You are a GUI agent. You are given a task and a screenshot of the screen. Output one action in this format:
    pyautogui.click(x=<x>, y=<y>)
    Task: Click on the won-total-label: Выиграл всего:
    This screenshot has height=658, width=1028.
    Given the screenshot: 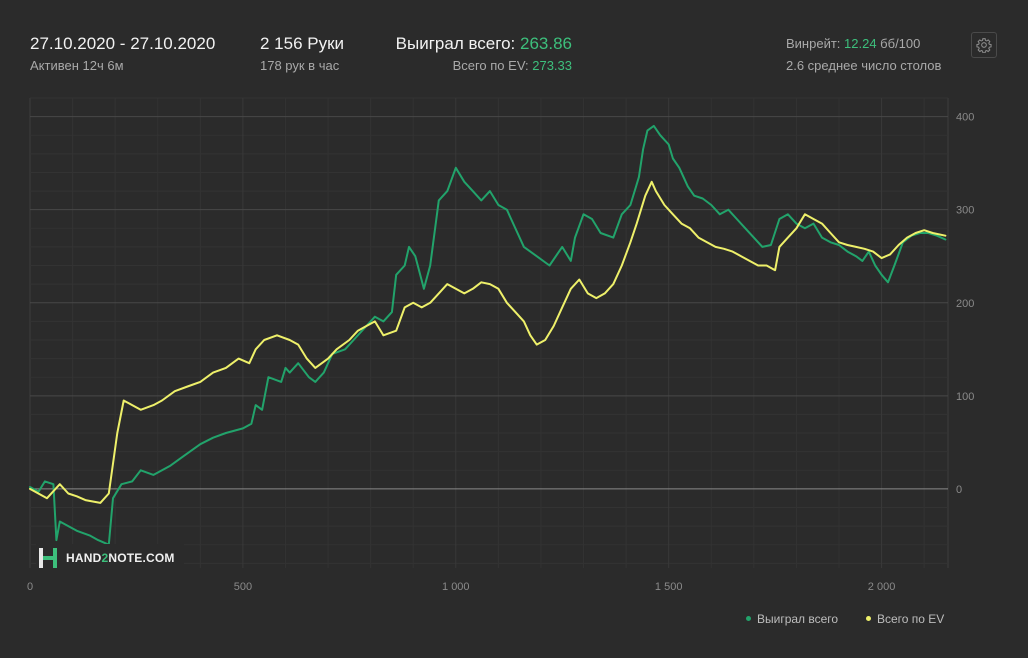 What is the action you would take?
    pyautogui.click(x=457, y=43)
    